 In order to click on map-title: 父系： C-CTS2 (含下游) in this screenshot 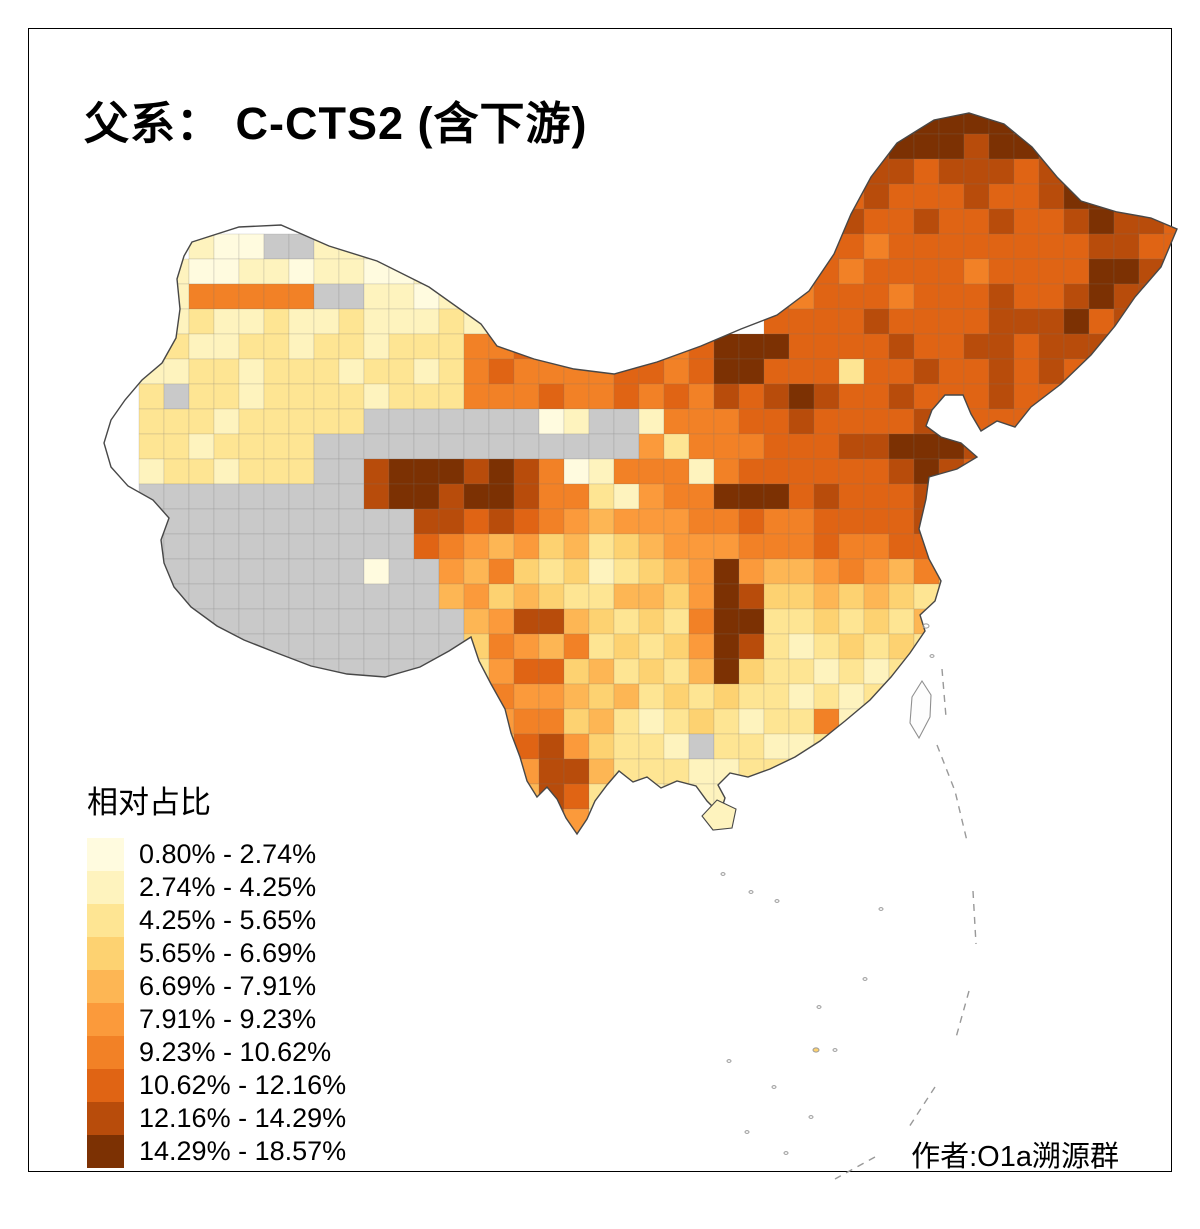, I will do `click(336, 123)`.